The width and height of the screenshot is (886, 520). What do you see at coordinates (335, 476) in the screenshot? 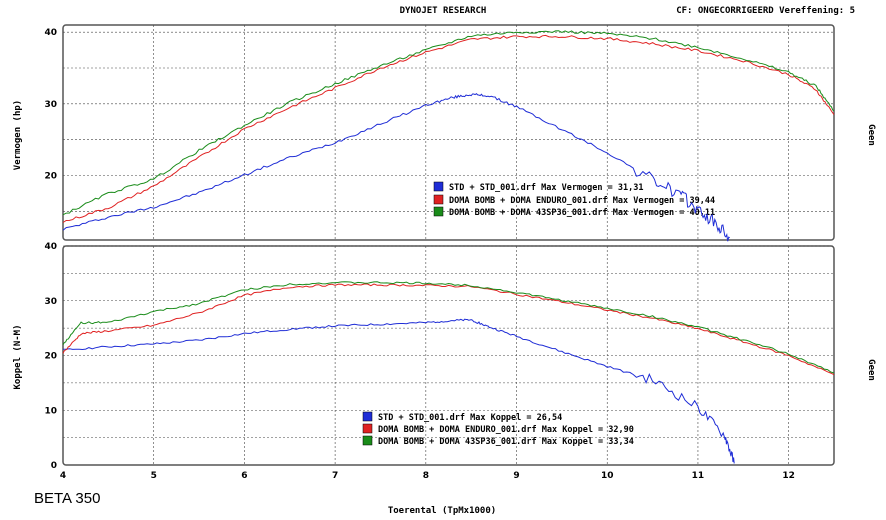
I see `xtick-7: 7` at bounding box center [335, 476].